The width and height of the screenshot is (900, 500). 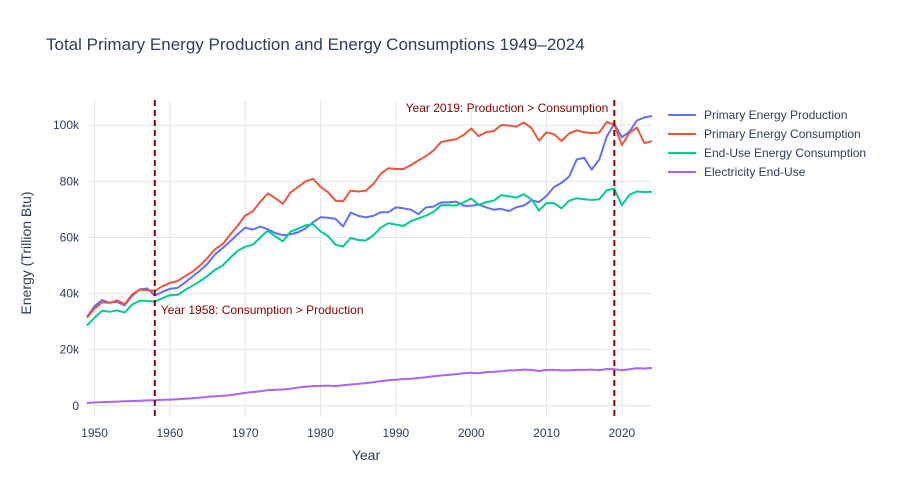 I want to click on y-tick-label: 0, so click(x=75, y=406).